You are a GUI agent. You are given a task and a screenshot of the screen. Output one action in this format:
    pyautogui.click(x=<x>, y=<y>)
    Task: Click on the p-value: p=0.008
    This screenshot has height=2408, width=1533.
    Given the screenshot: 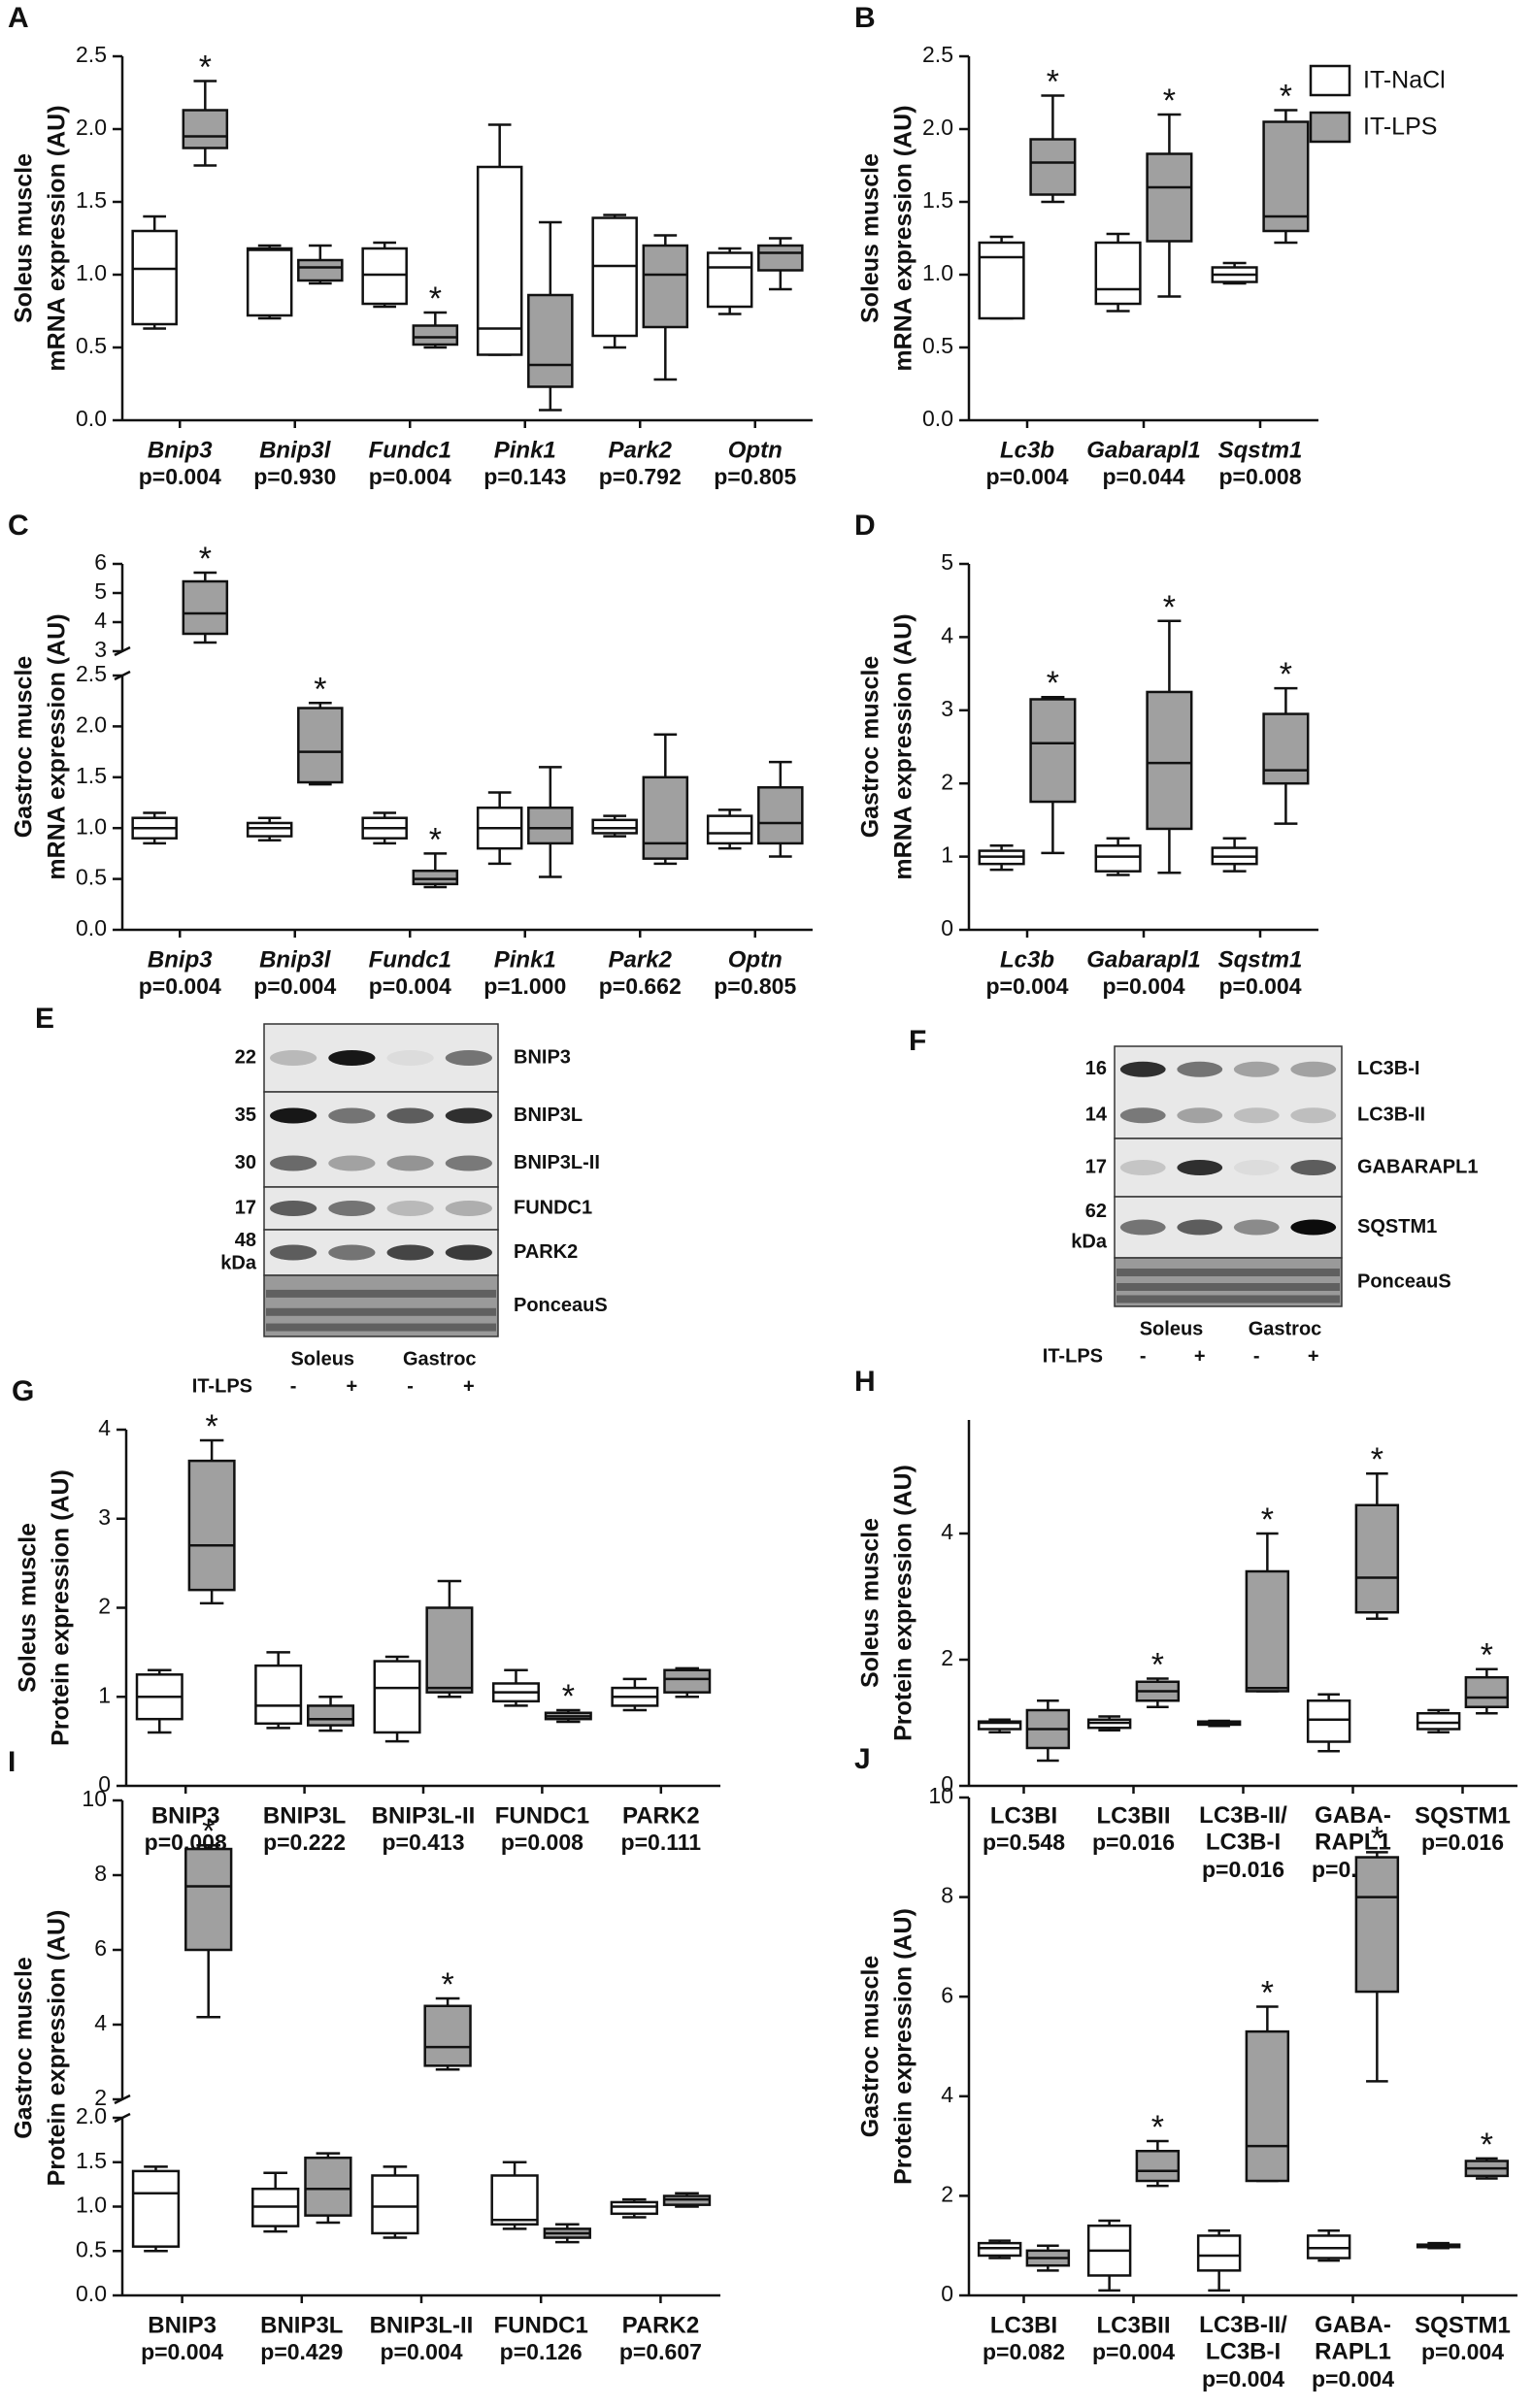 What is the action you would take?
    pyautogui.click(x=542, y=1842)
    